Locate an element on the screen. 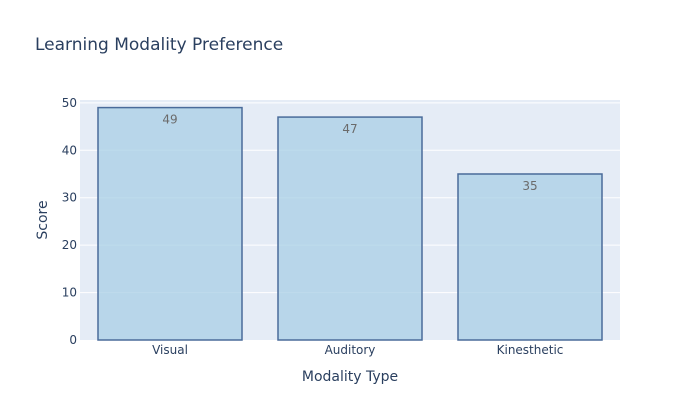 The width and height of the screenshot is (700, 420). x-tick-label: Visual is located at coordinates (170, 350).